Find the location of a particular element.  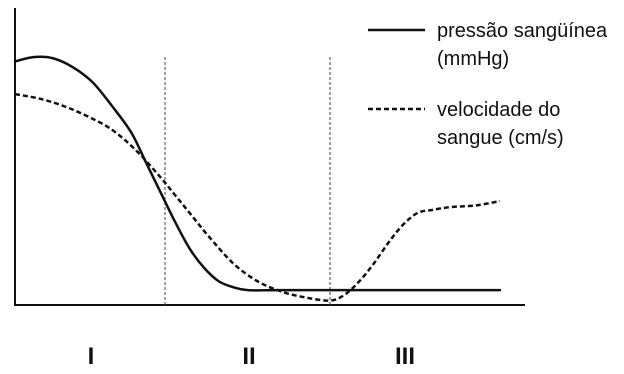

legend-label-pressure-line1: pressão sangüínea is located at coordinates (522, 31).